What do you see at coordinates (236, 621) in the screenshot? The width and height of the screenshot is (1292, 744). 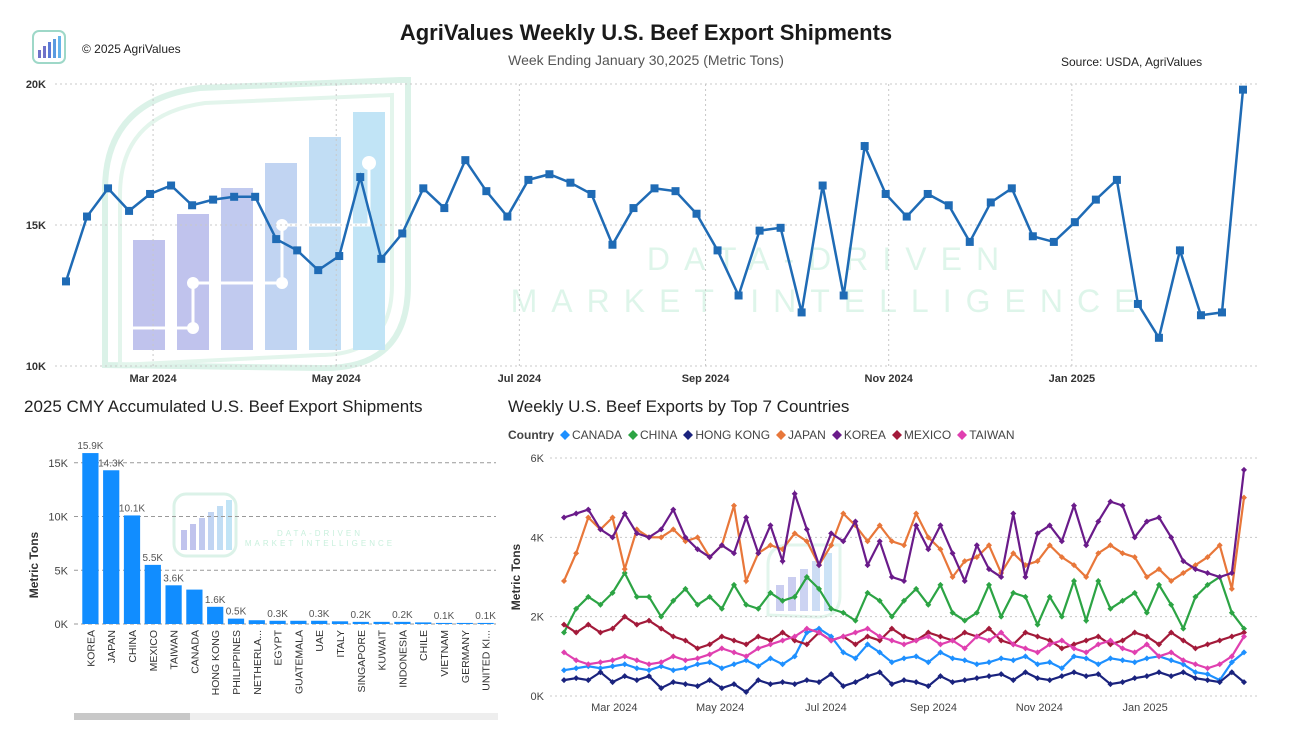 I see `bar-philippines` at bounding box center [236, 621].